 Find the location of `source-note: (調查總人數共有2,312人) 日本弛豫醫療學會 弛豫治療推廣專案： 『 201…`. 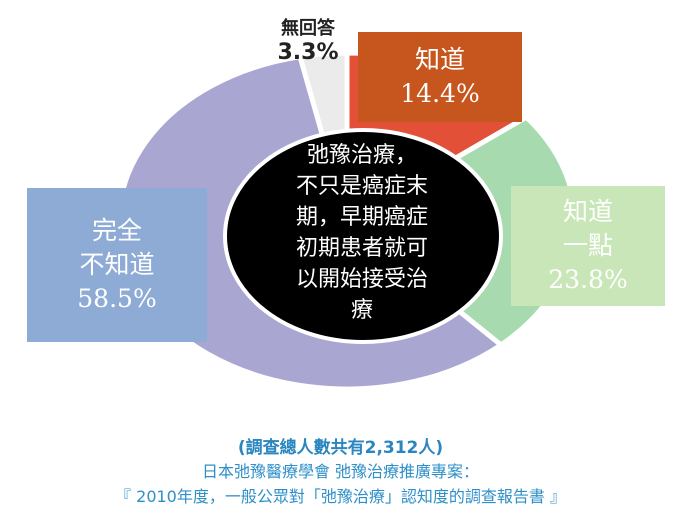

source-note: (調查總人數共有2,312人) 日本弛豫醫療學會 弛豫治療推廣專案： 『 201… is located at coordinates (340, 473).